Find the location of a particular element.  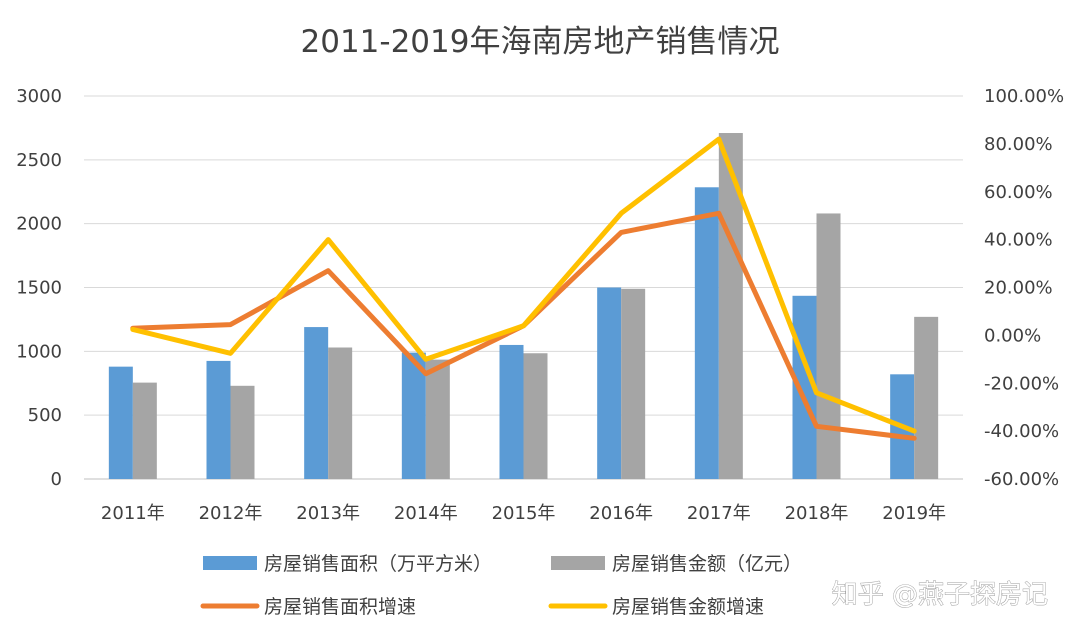

x-tick-label: 2018年 is located at coordinates (817, 513).